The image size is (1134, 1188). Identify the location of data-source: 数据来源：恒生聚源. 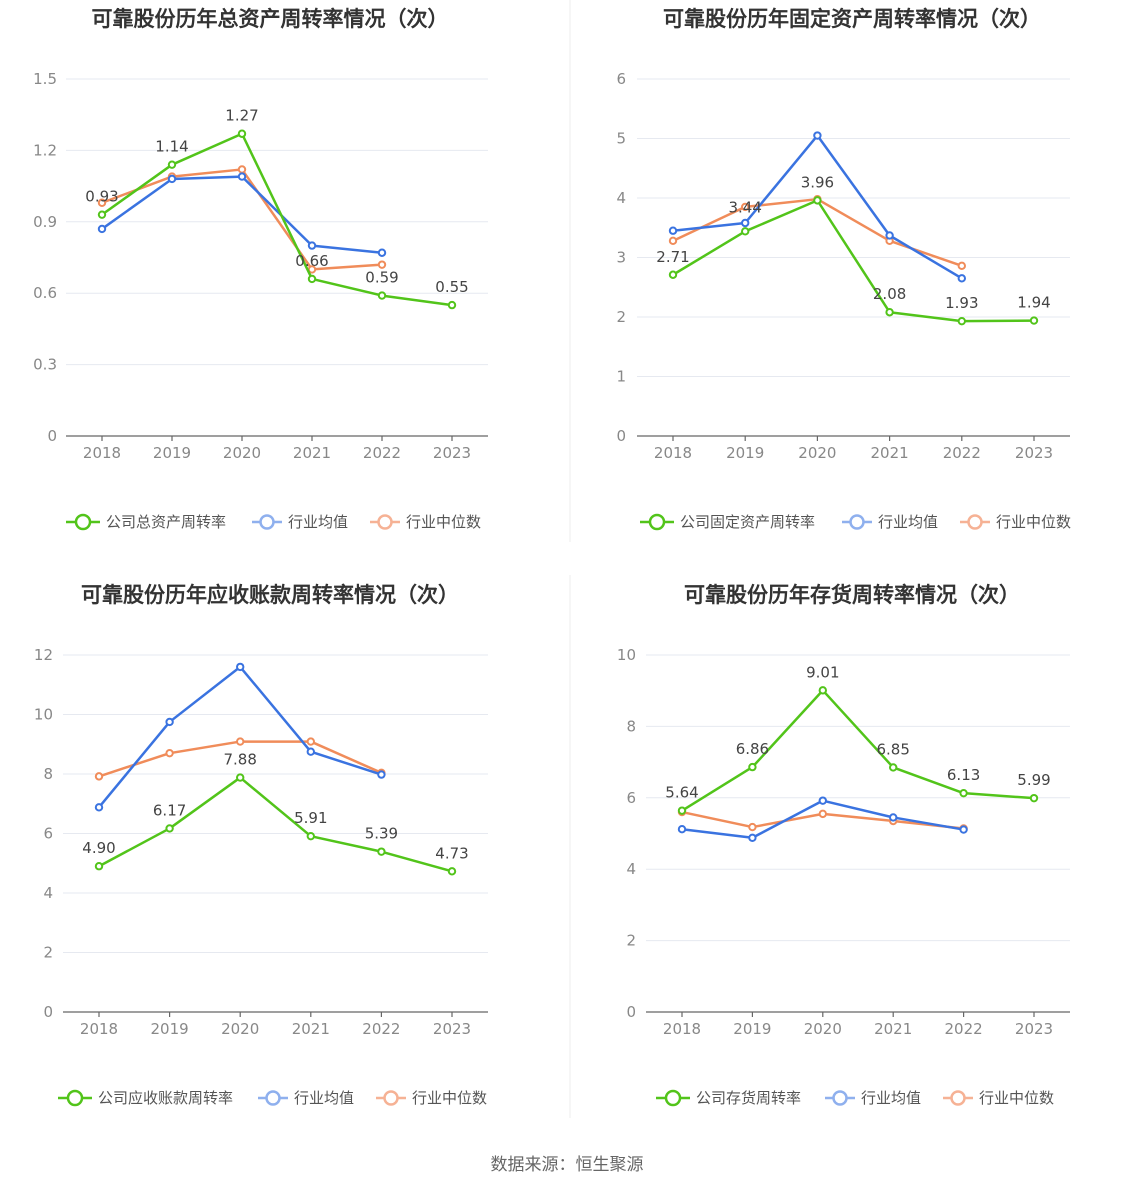
(567, 1165).